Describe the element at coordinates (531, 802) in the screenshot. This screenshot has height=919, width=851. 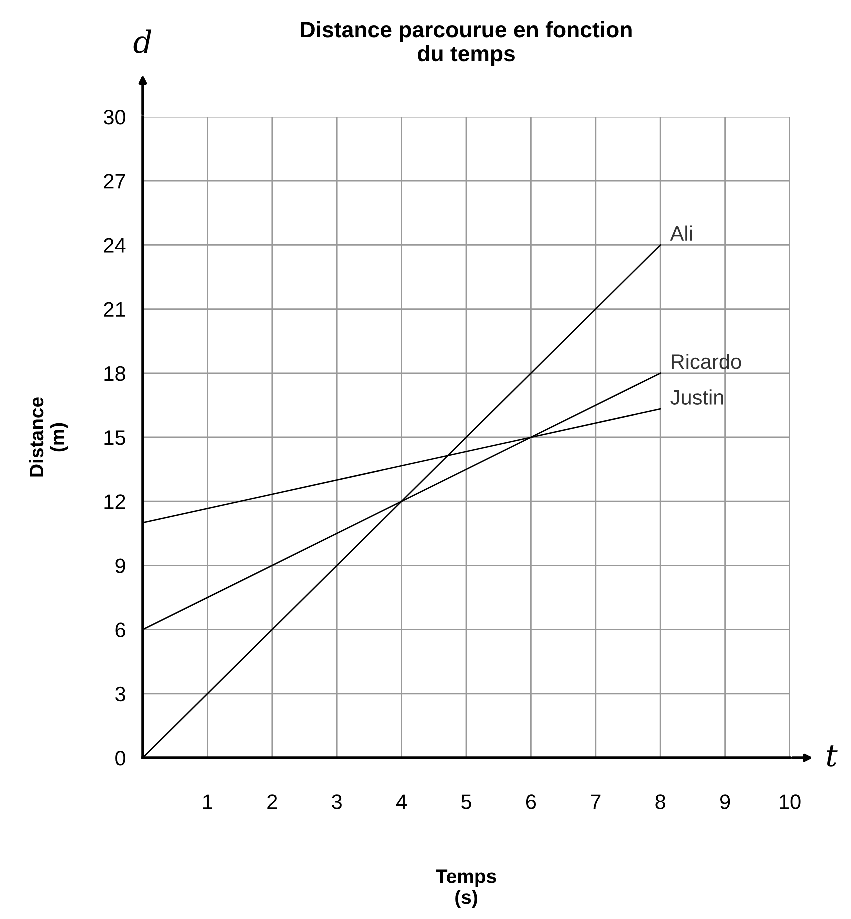
I see `x-tick-label: 6` at that location.